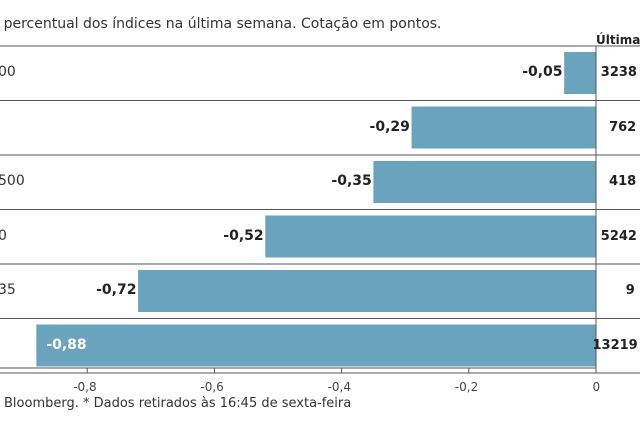  What do you see at coordinates (596, 387) in the screenshot?
I see `x-tick-label: 0` at bounding box center [596, 387].